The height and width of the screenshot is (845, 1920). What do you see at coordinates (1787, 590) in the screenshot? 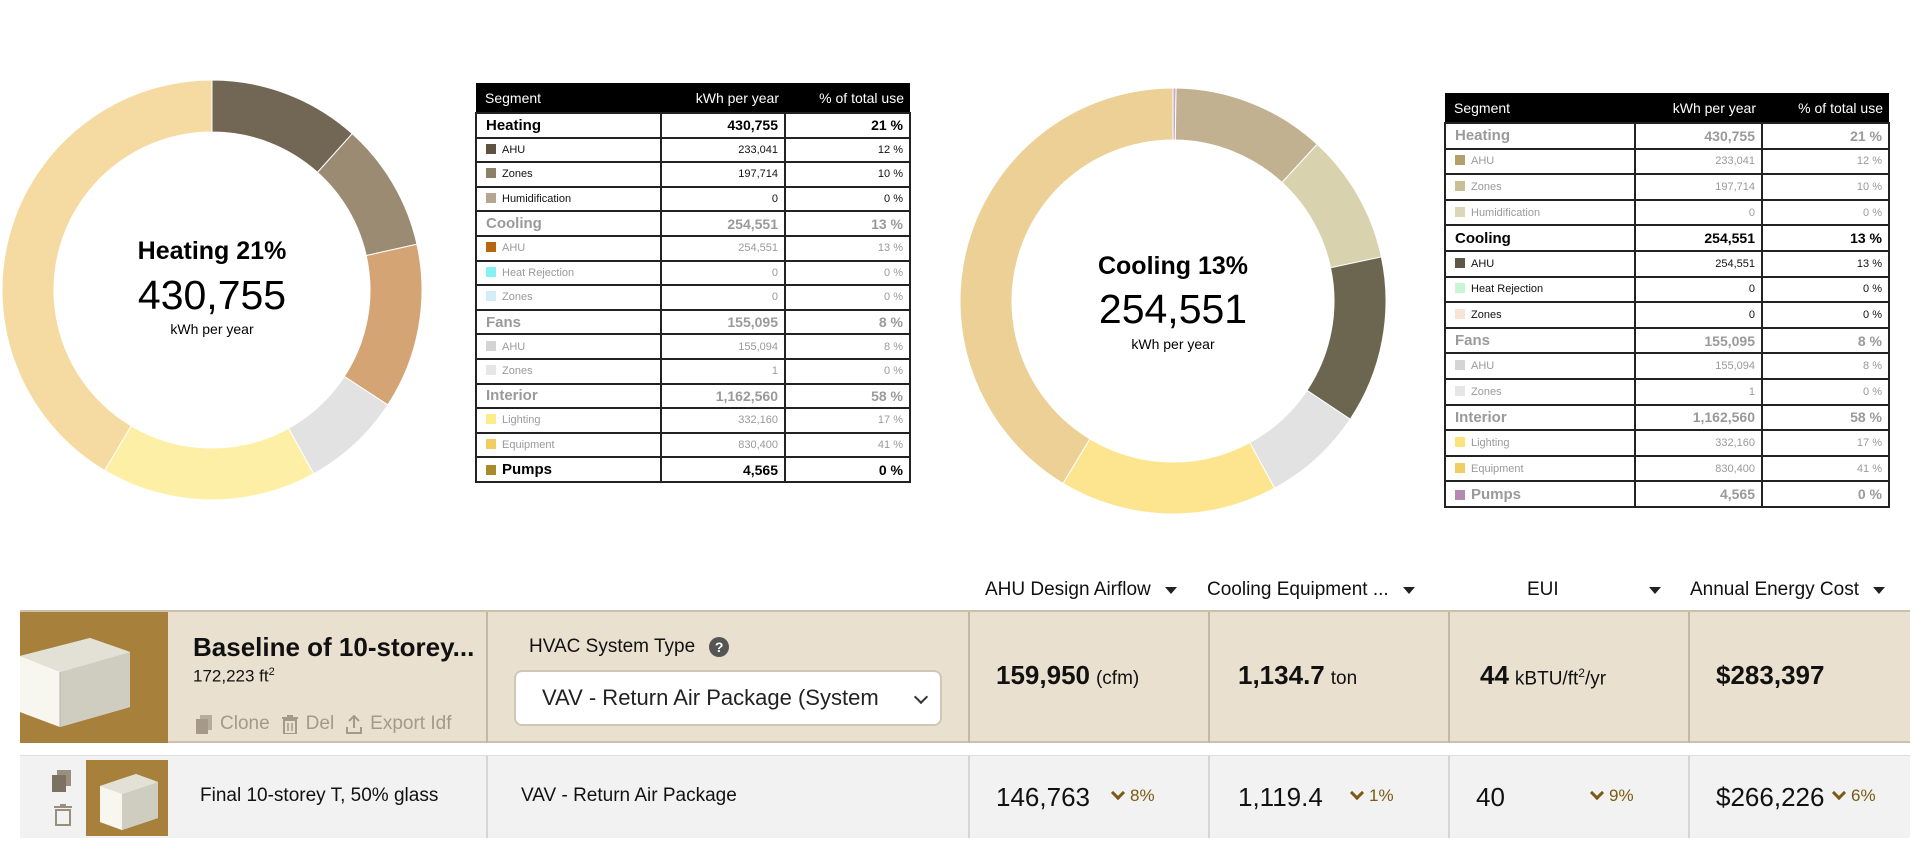
I see `column-header-cost: Annual Energy Cost` at bounding box center [1787, 590].